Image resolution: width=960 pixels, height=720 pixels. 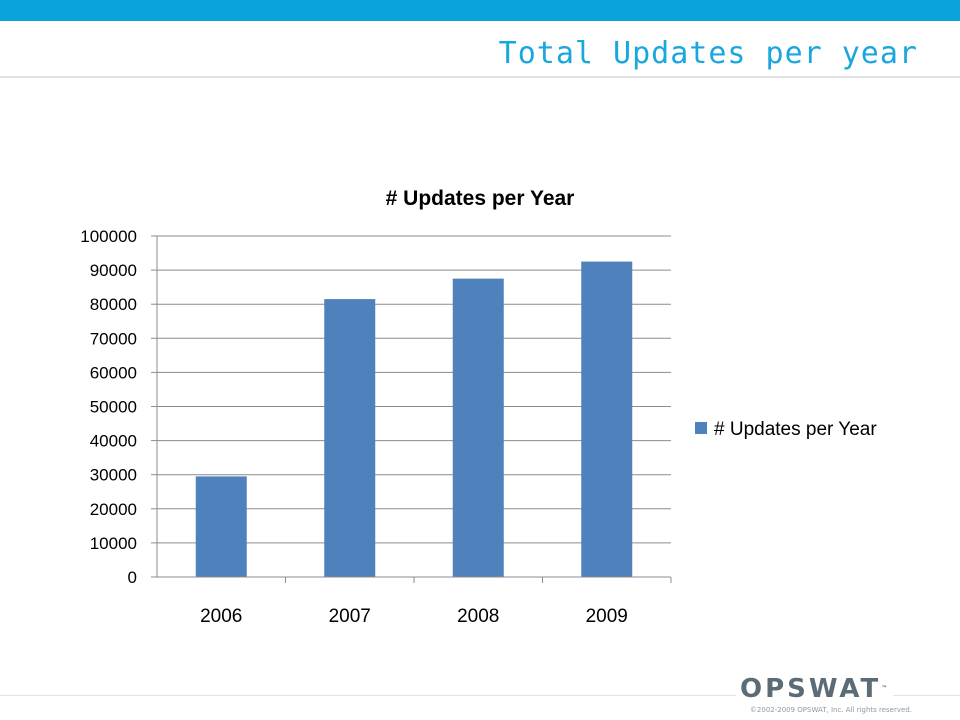 I want to click on y-tick-label: 80000, so click(x=113, y=304).